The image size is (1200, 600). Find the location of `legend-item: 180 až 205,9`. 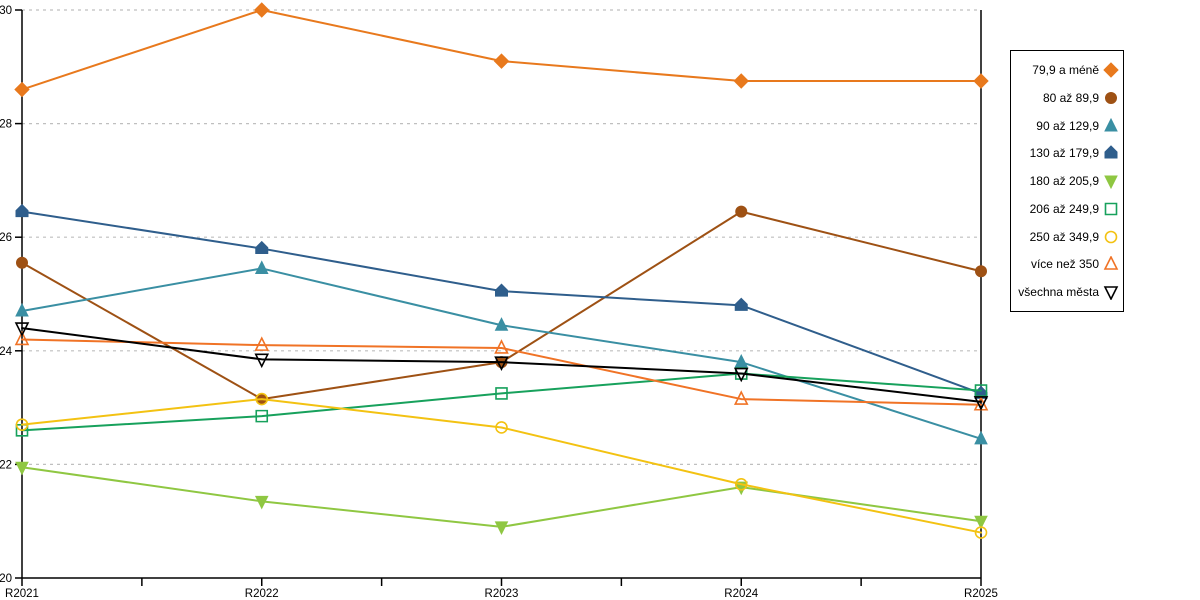

legend-item: 180 až 205,9 is located at coordinates (1066, 181).